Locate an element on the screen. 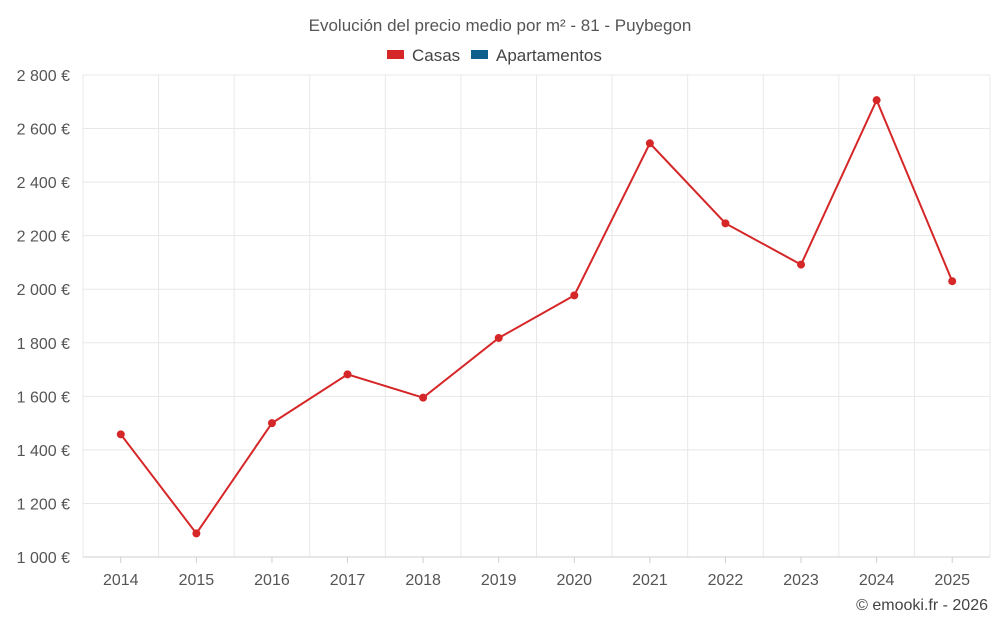 This screenshot has height=625, width=1000. x-tick-label: 2024 is located at coordinates (877, 580).